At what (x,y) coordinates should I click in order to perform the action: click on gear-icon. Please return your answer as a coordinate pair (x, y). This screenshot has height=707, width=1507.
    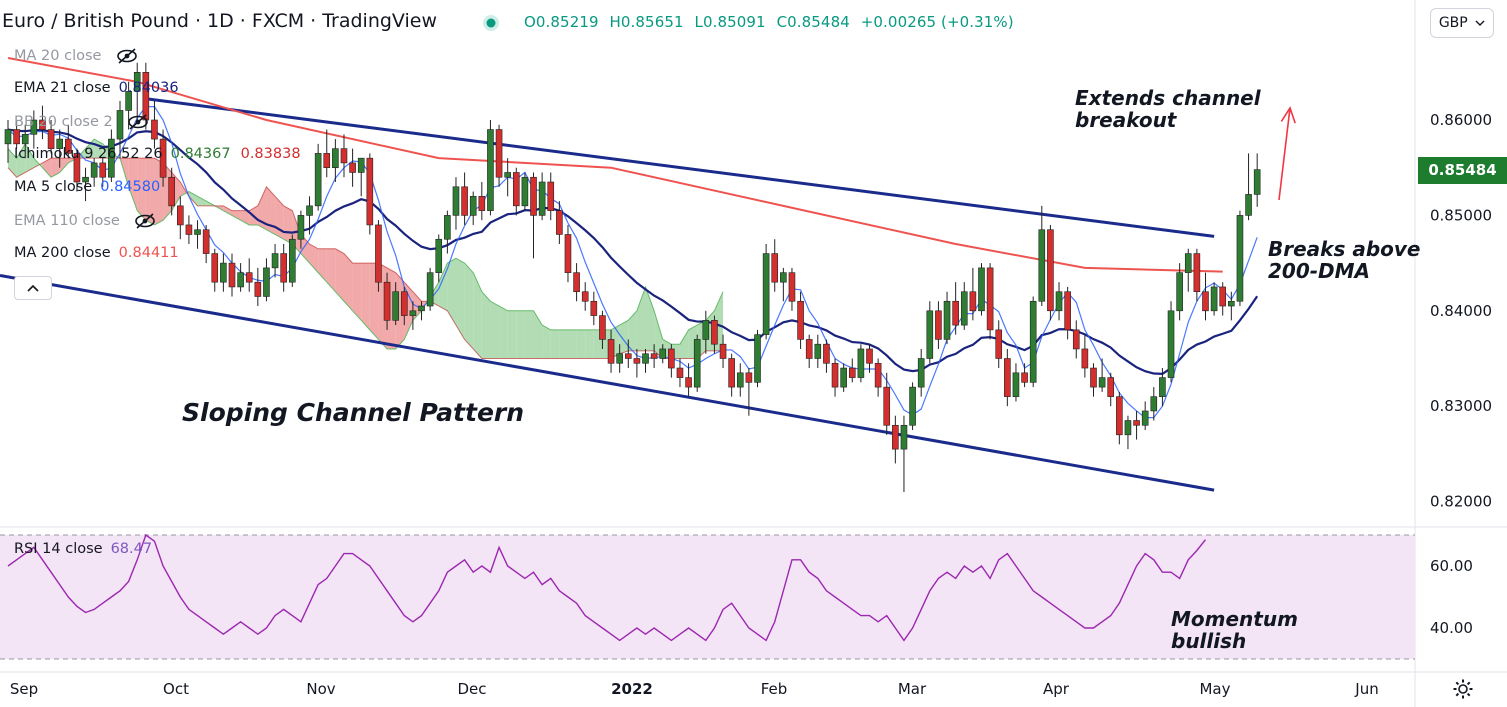
    Looking at the image, I should click on (1463, 691).